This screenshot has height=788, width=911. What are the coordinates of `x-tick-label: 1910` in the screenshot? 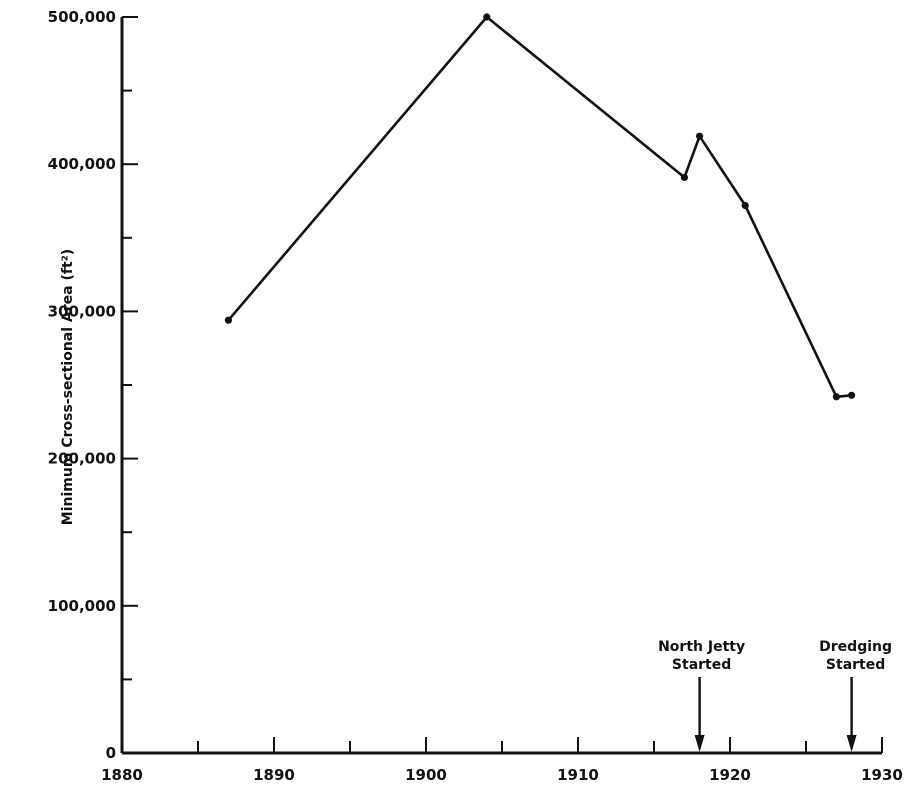 It's located at (578, 775).